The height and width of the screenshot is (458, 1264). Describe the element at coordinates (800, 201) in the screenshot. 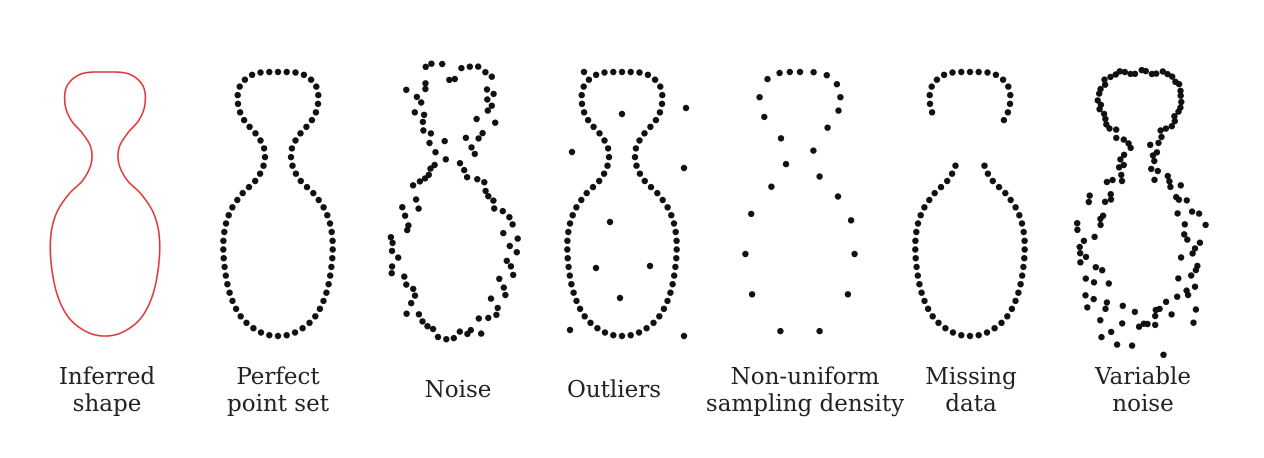

I see `panel-non-uniform-sampling` at that location.